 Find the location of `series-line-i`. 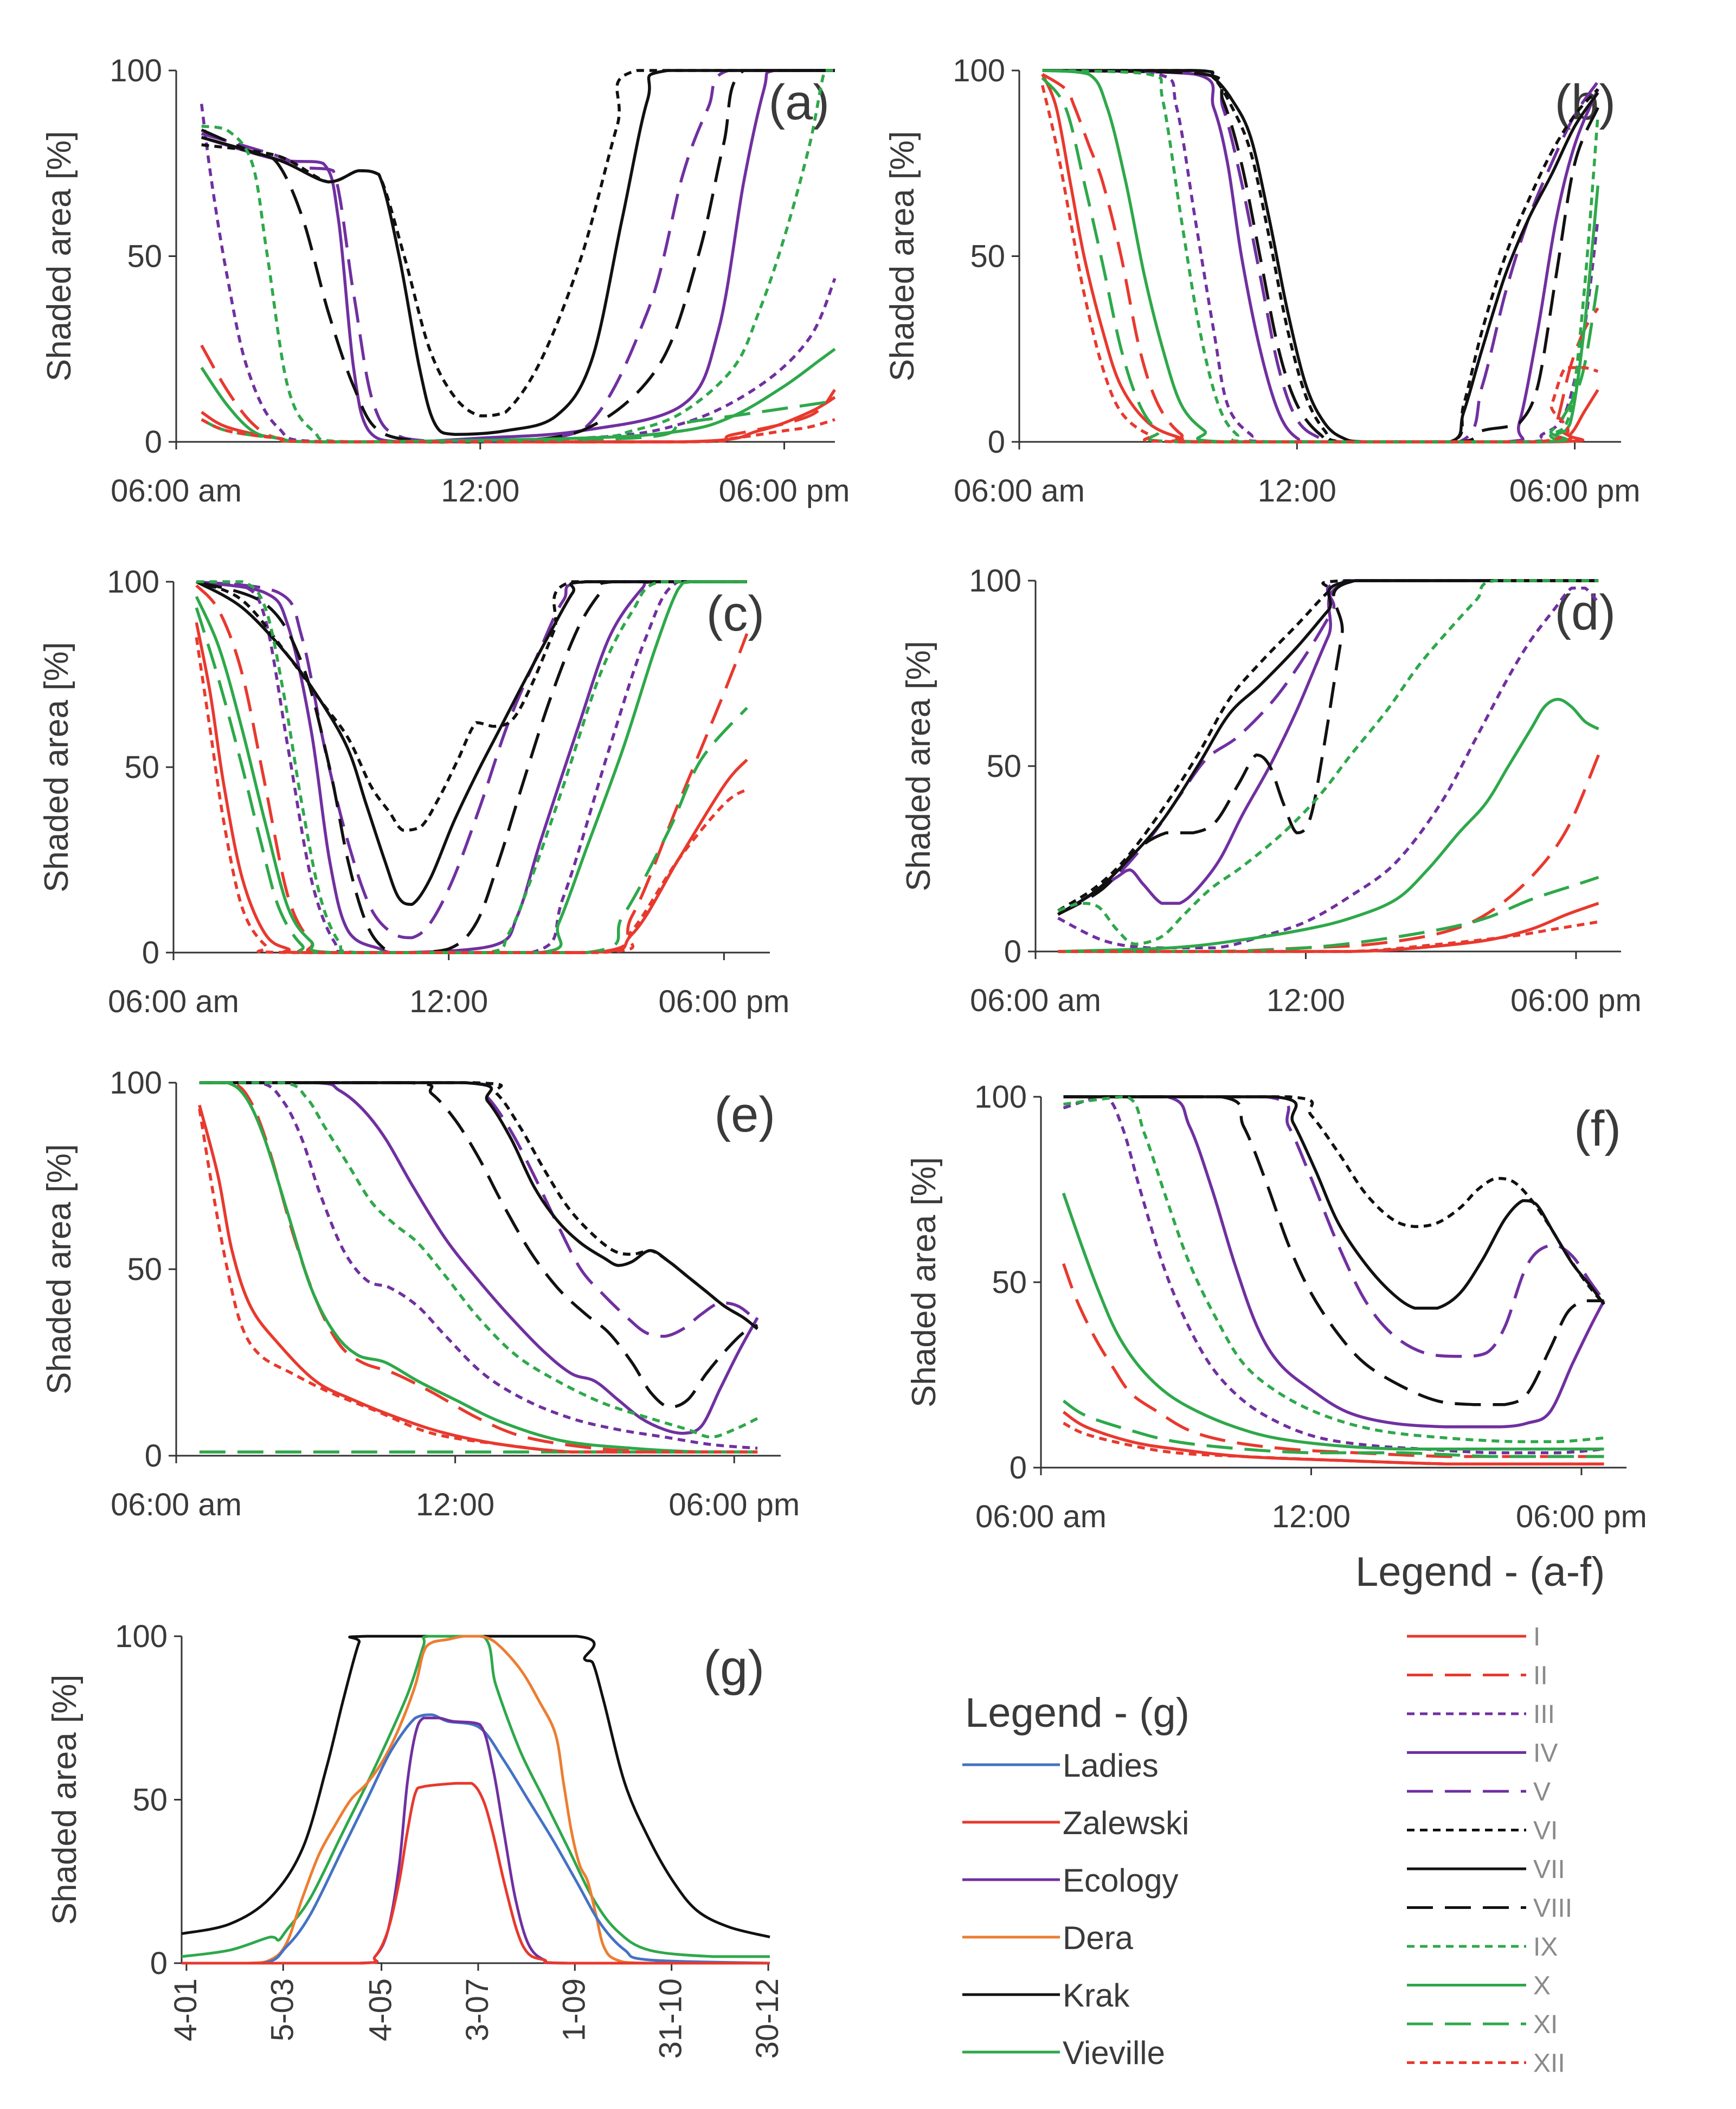

series-line-i is located at coordinates (1328, 927).